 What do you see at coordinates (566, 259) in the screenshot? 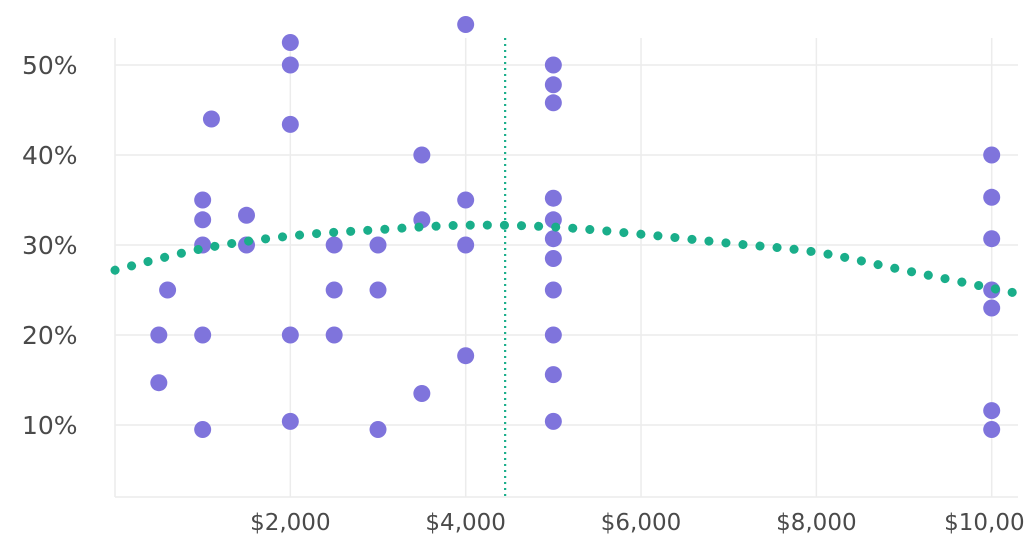
I see `trend-line` at bounding box center [566, 259].